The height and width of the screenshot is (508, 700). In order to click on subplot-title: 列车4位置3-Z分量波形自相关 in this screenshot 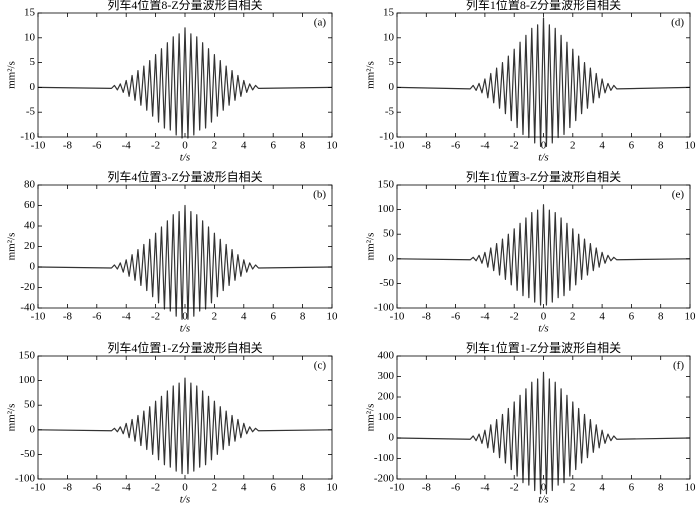, I will do `click(184, 176)`.